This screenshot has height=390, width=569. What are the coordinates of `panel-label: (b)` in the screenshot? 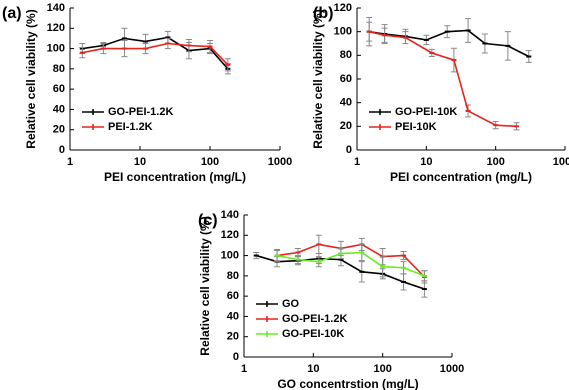 It's located at (323, 13).